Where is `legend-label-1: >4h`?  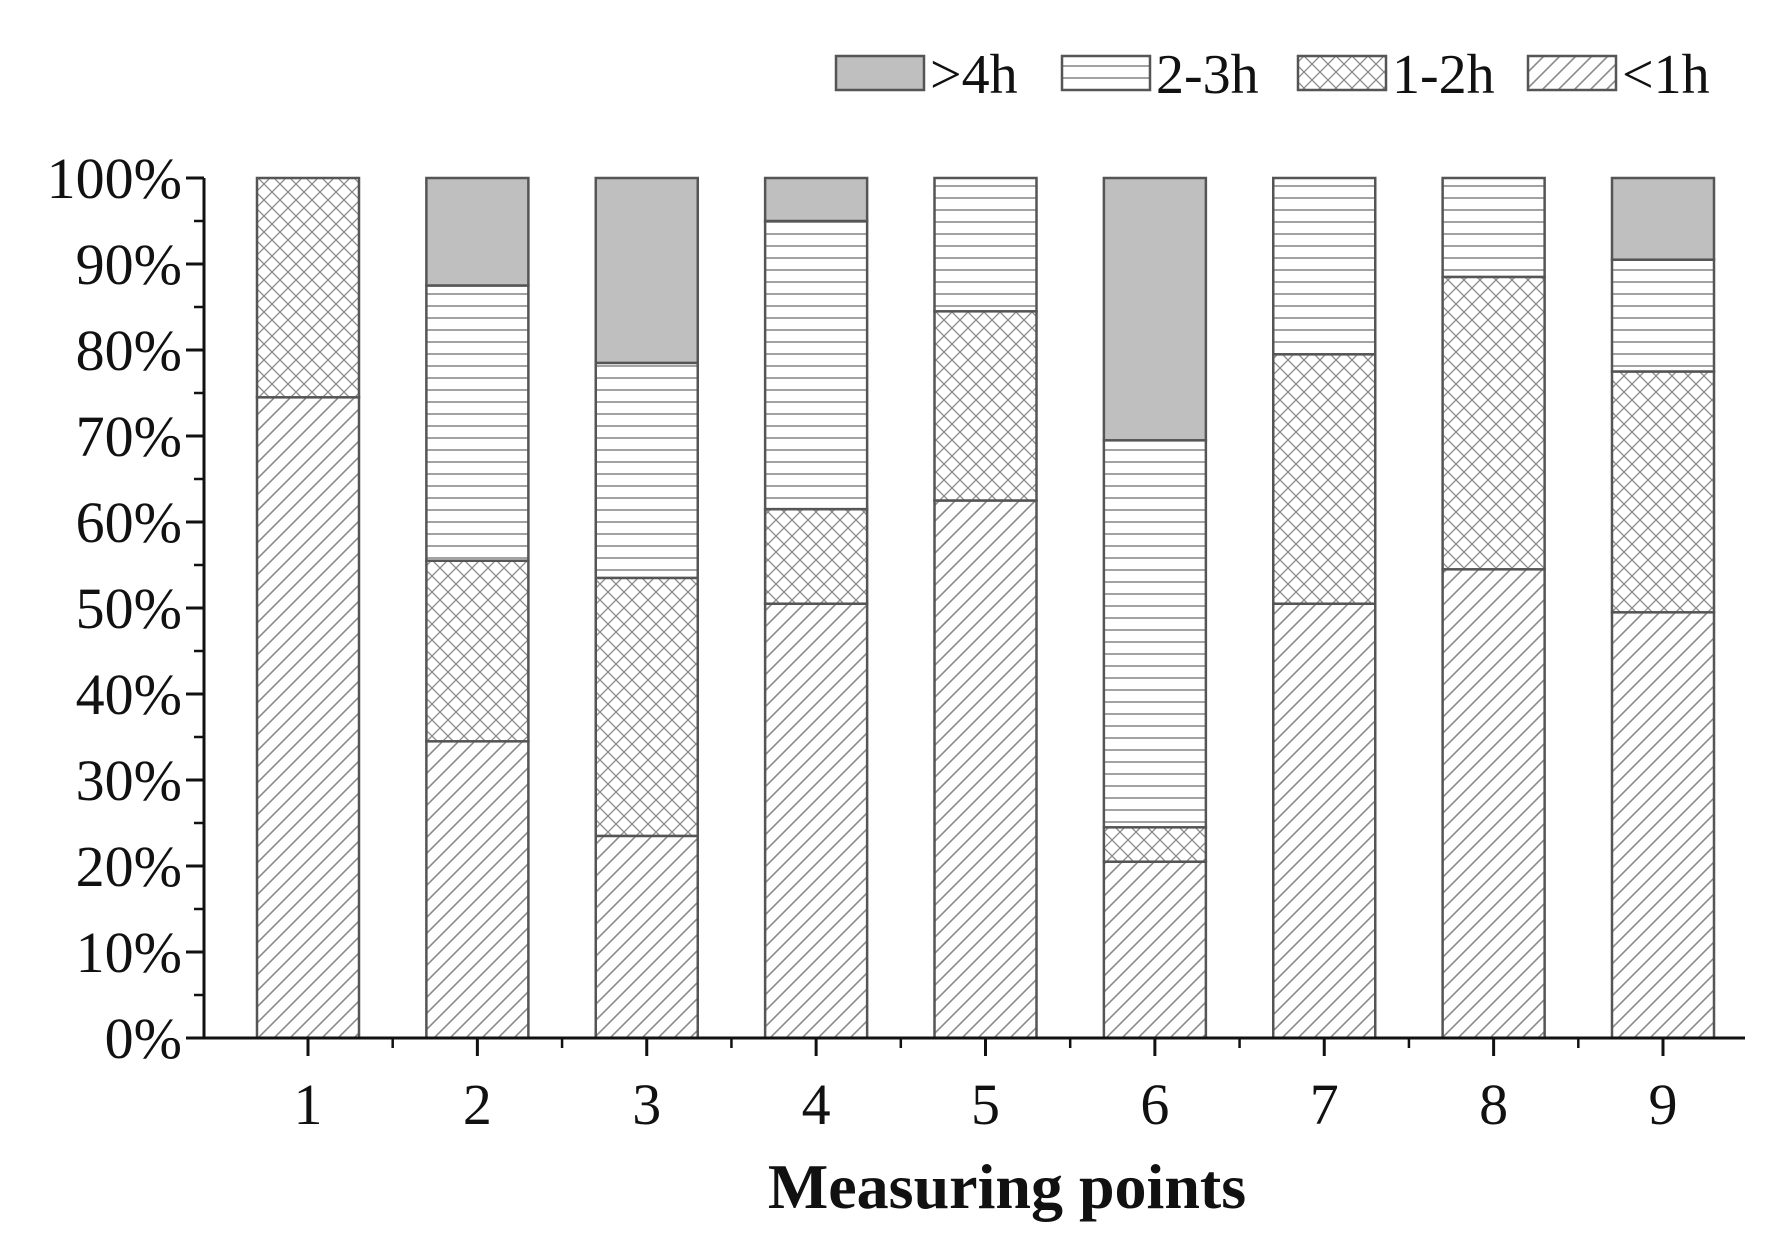 legend-label-1: >4h is located at coordinates (974, 75).